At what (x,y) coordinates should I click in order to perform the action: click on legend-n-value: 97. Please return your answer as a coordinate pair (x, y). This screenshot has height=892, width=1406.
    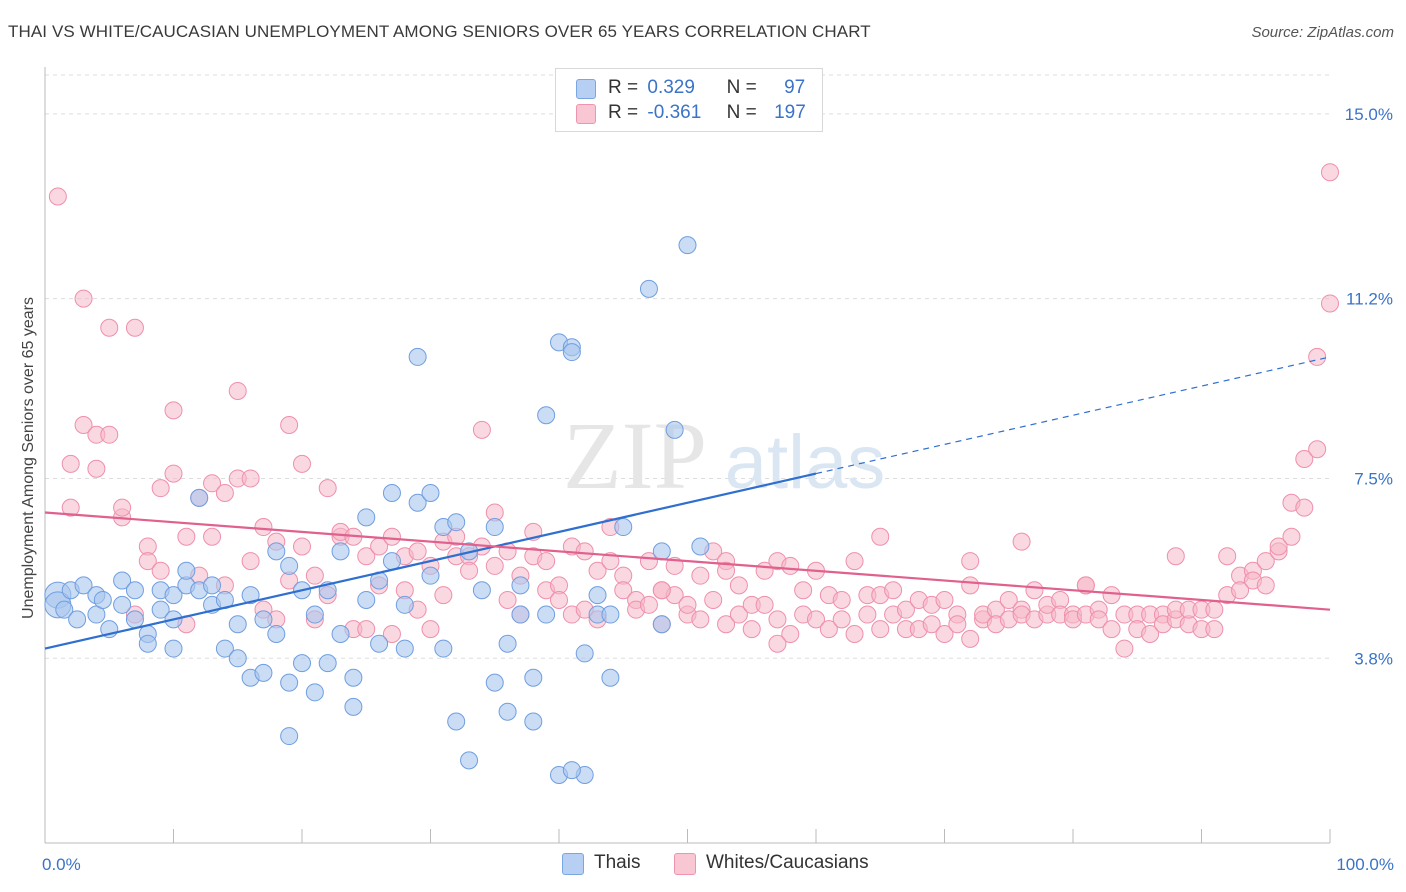
    Looking at the image, I should click on (795, 87).